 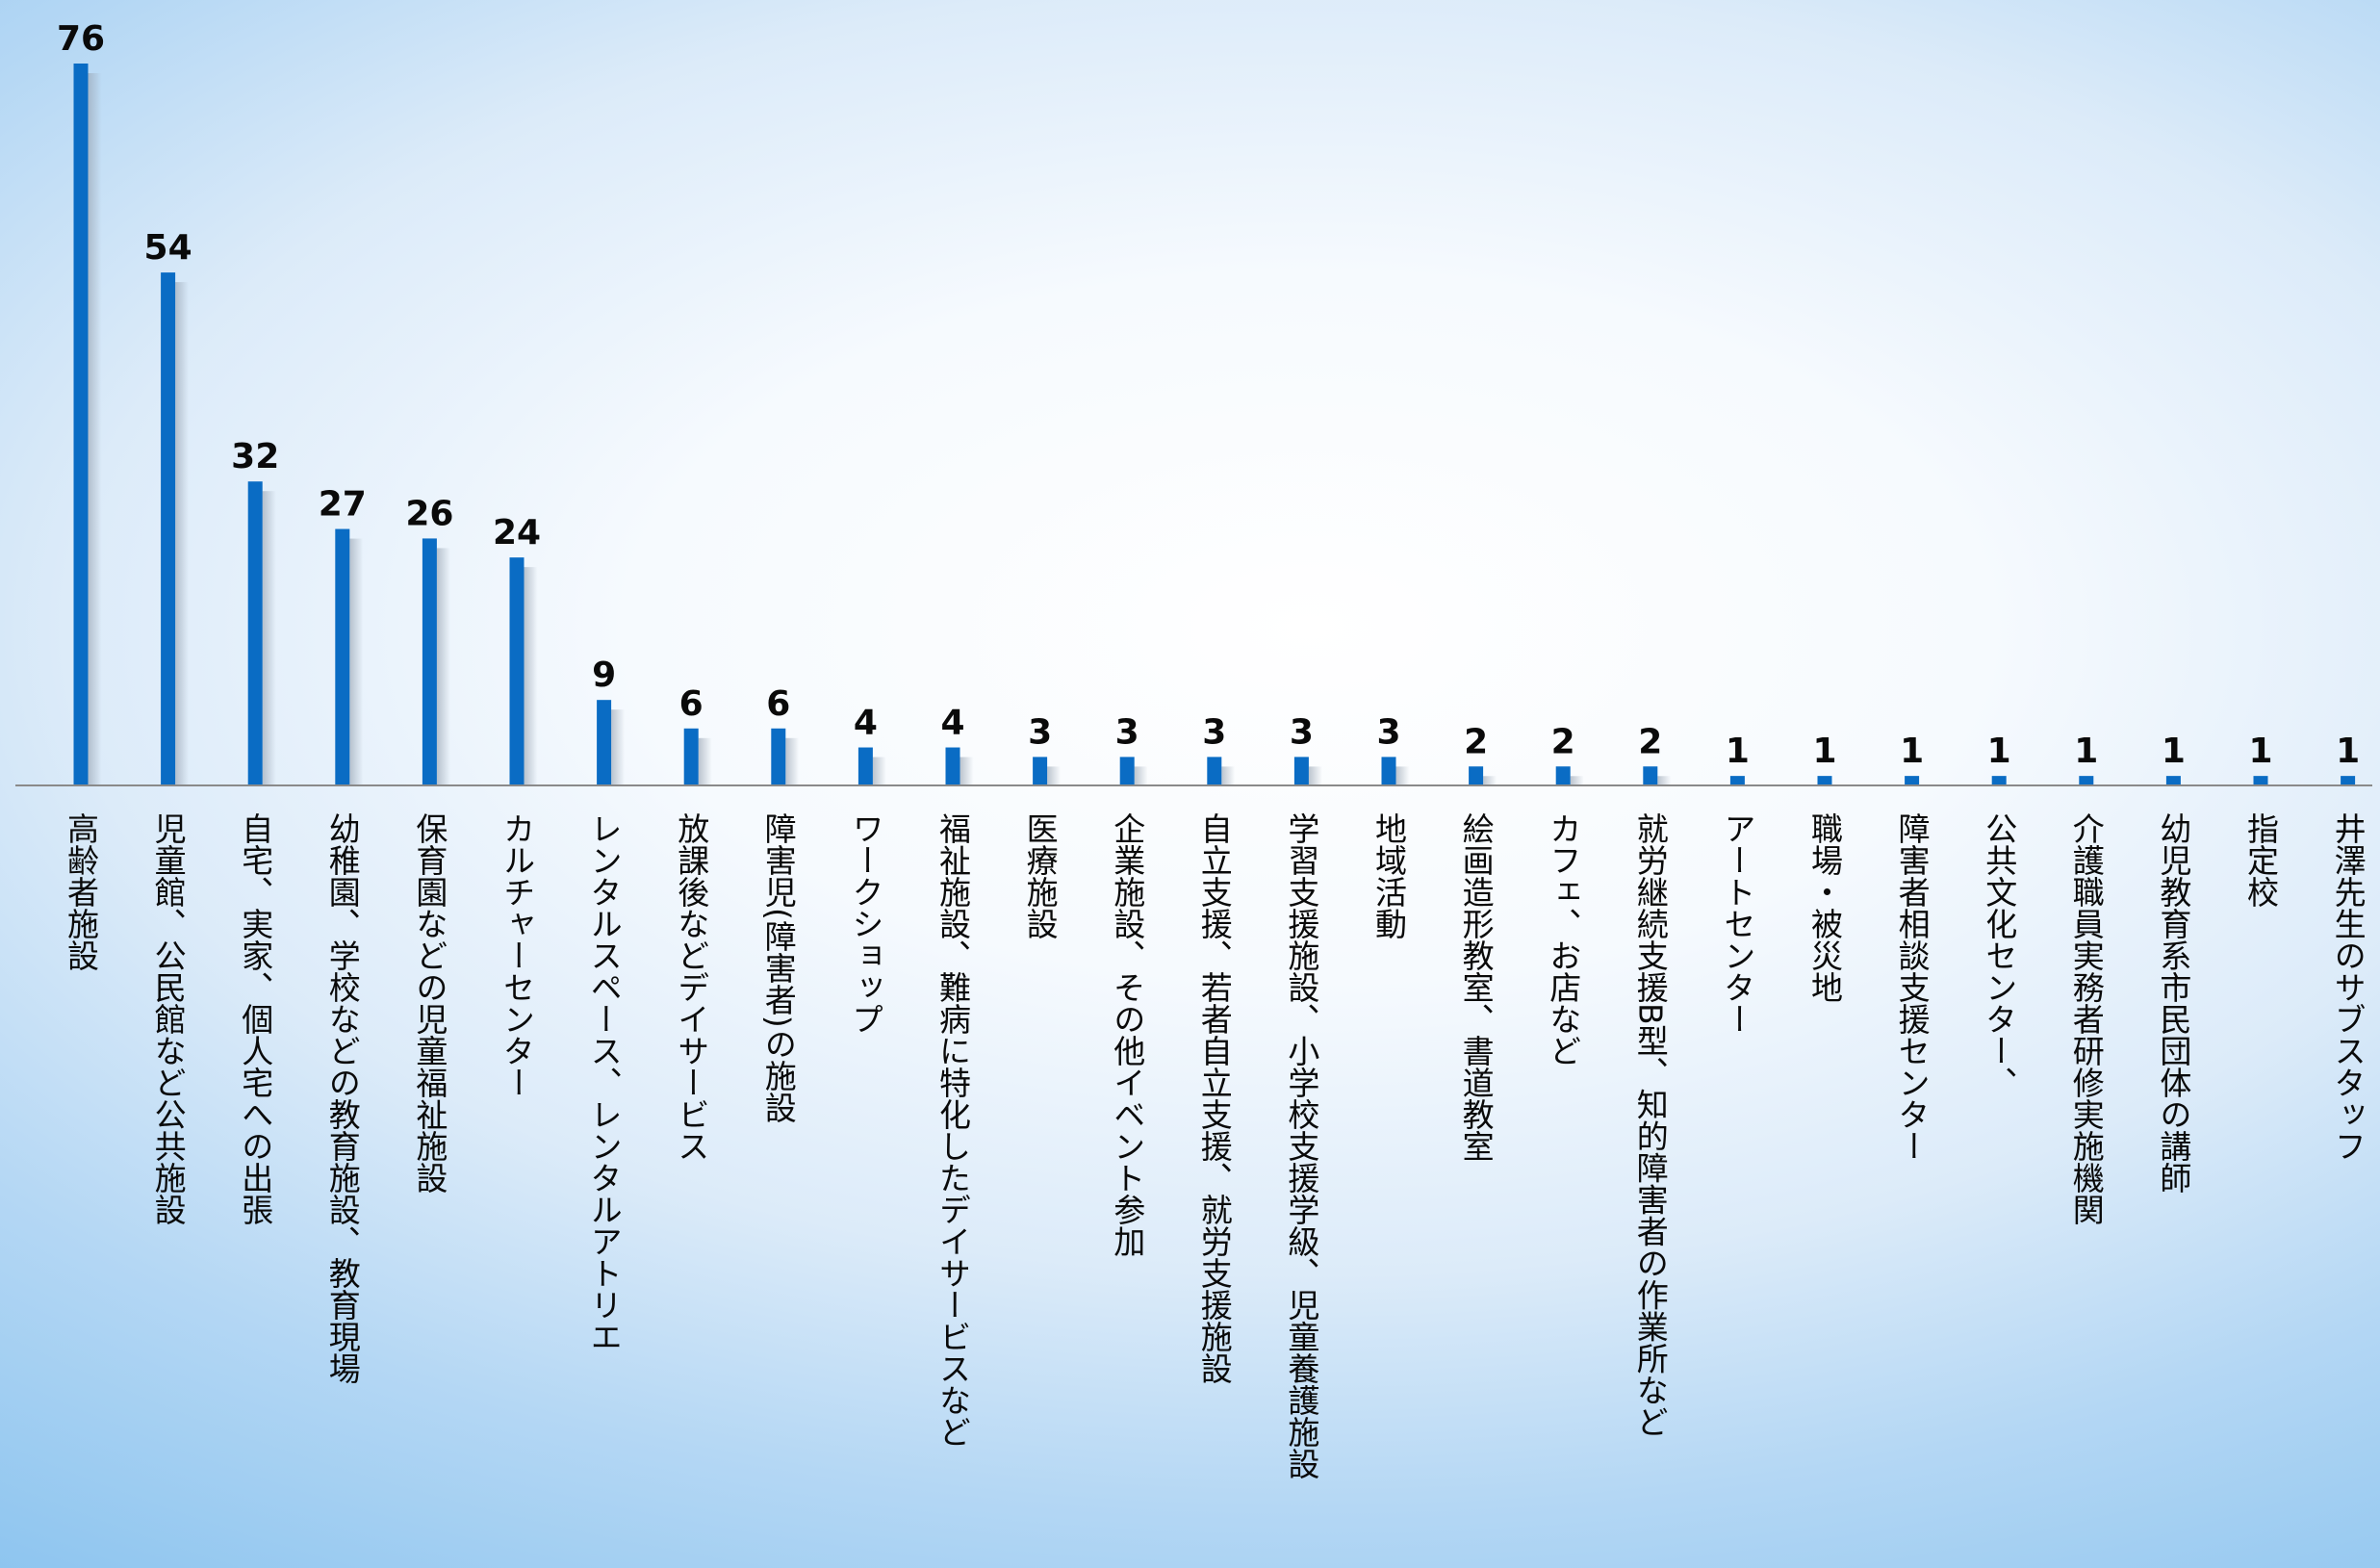 I want to click on category-label: 学習支援施設、小学校支援学級、児童養護施設, so click(x=1301, y=1145).